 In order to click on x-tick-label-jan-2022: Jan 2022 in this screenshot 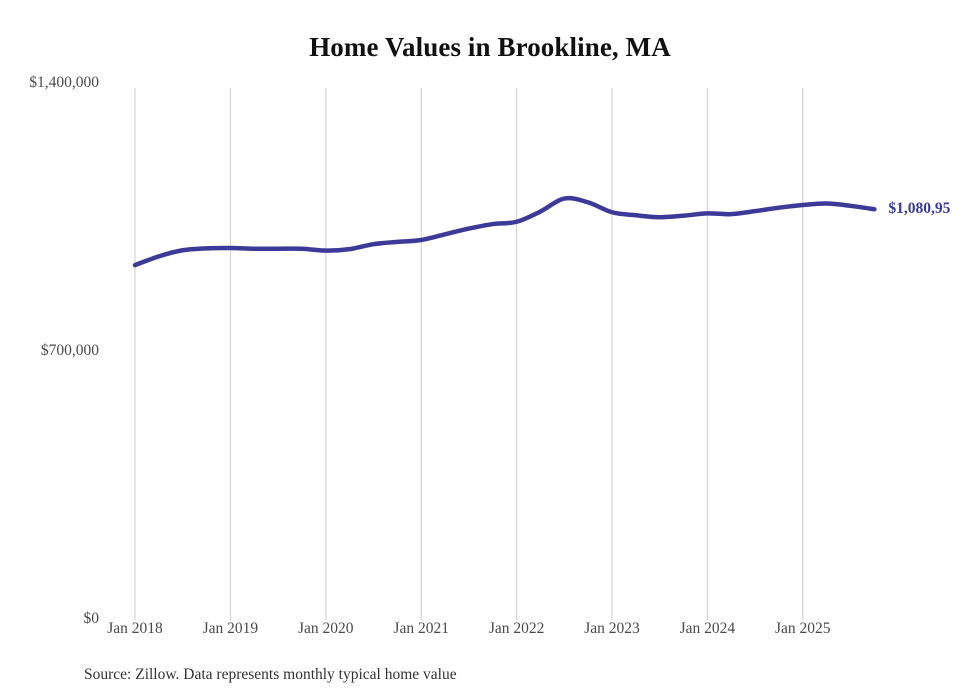, I will do `click(516, 628)`.